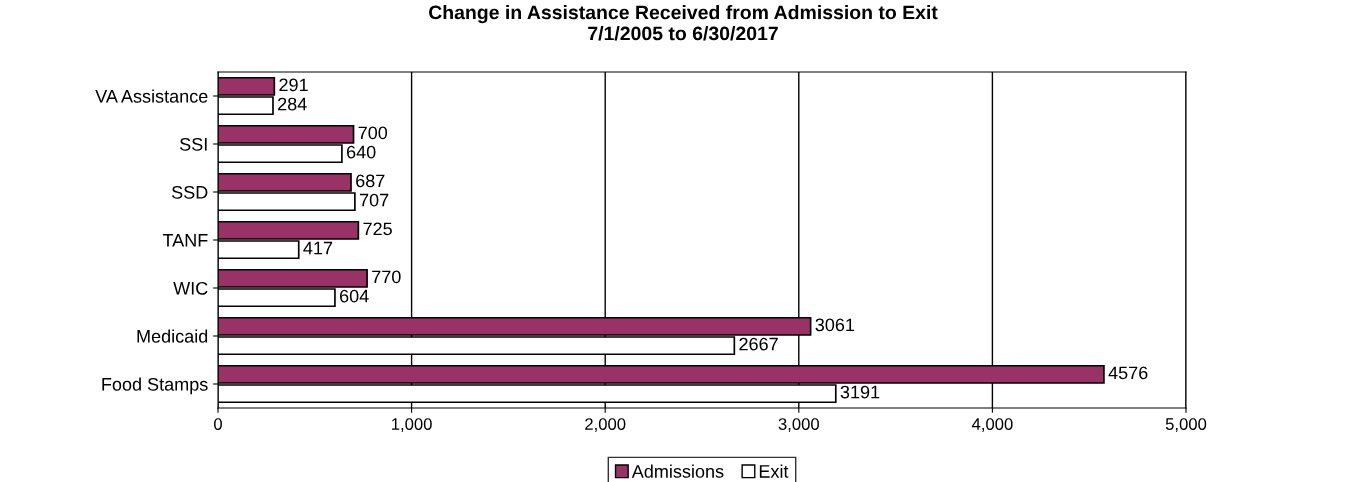 The image size is (1366, 482). What do you see at coordinates (190, 288) in the screenshot?
I see `y-tick-label: WIC` at bounding box center [190, 288].